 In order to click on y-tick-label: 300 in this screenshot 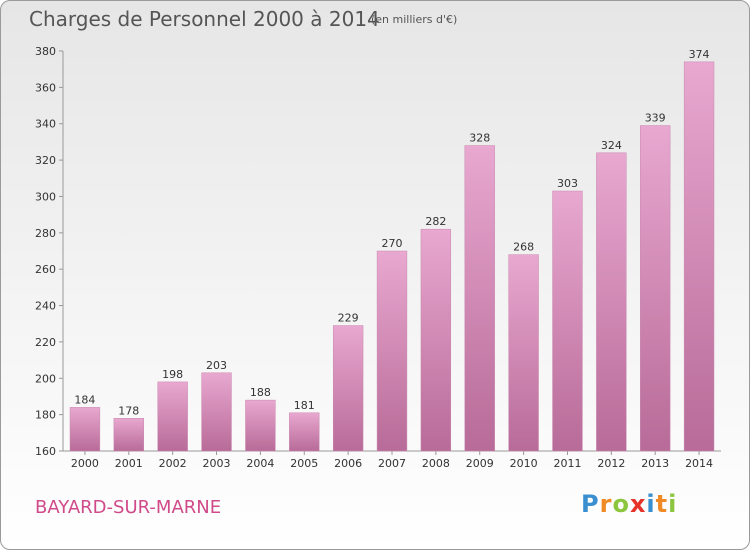, I will do `click(45, 196)`.